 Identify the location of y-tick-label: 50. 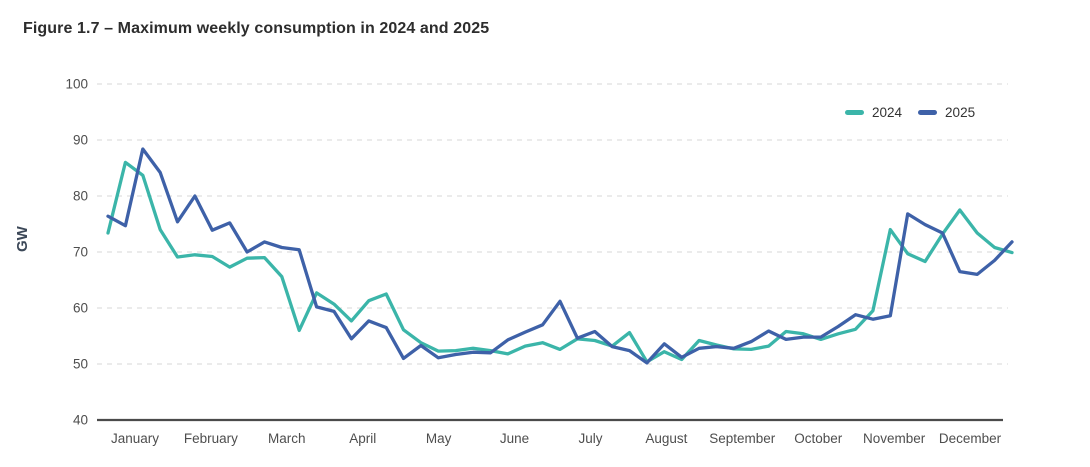
(80, 364).